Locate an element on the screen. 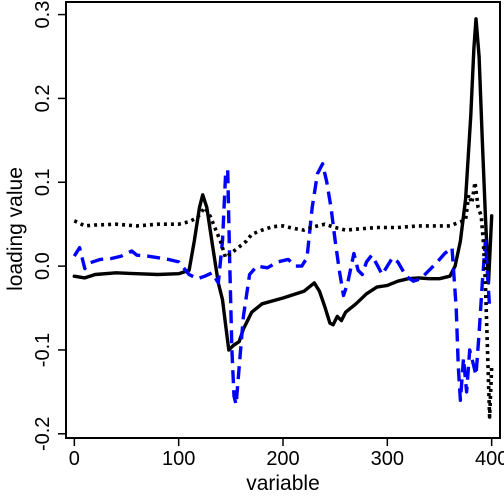  y-tick-label: -0.1 is located at coordinates (43, 350).